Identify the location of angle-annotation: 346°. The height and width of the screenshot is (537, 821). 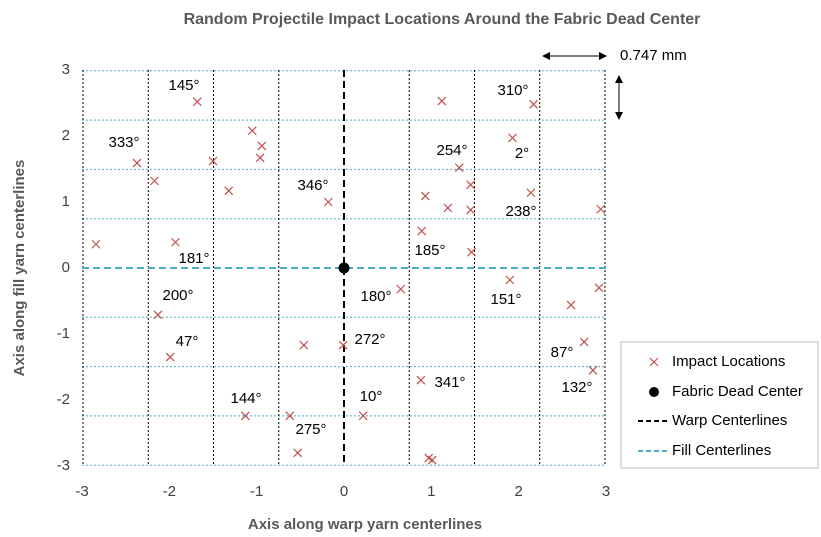
(312, 185).